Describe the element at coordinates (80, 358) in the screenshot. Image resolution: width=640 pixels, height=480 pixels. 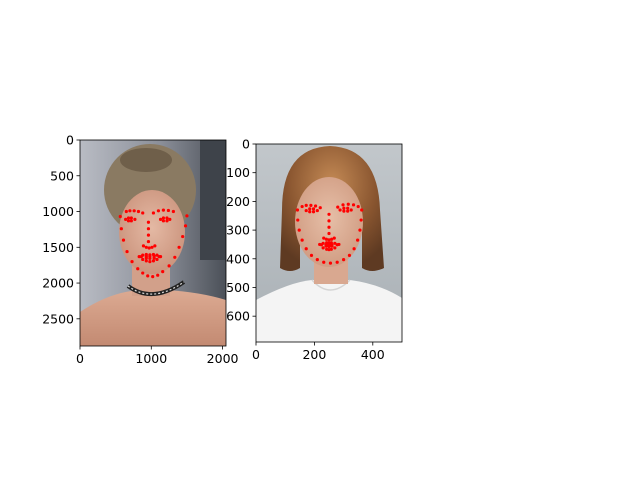
I see `x-tick-label: 0` at that location.